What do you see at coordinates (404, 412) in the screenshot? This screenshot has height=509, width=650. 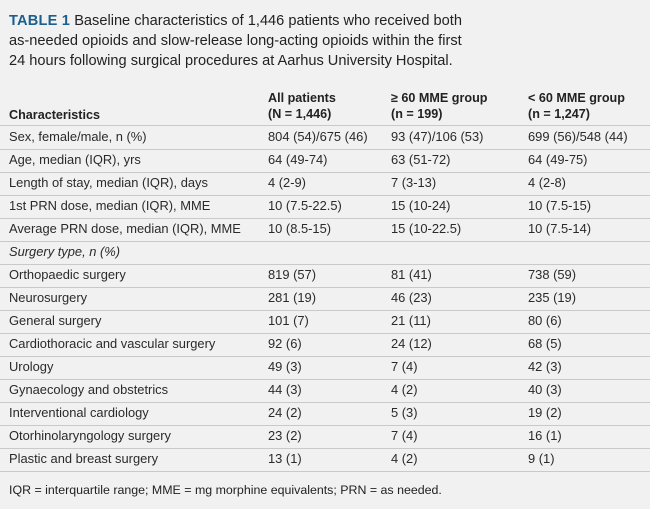 I see `cell-ge60: 5 (3)` at bounding box center [404, 412].